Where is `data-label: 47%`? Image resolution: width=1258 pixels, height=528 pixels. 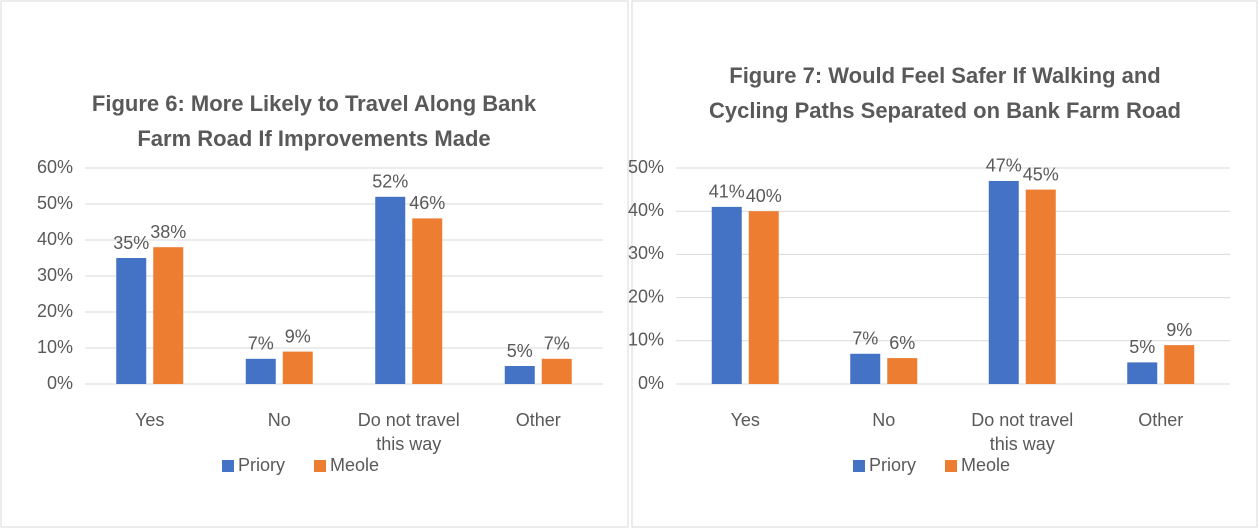
data-label: 47% is located at coordinates (1004, 166).